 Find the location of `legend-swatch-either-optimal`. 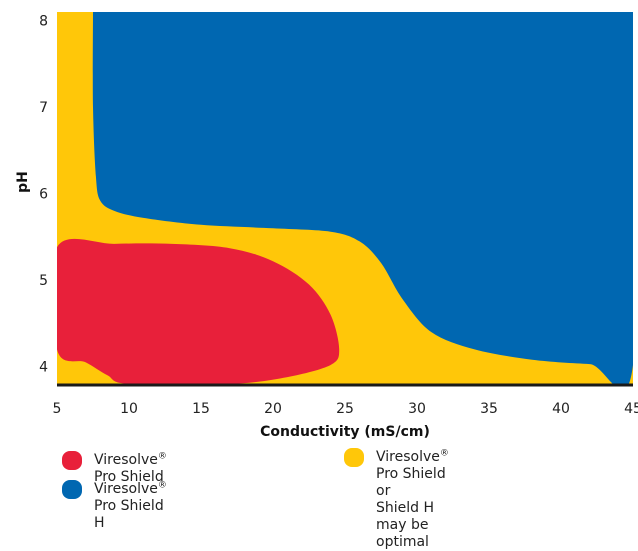

legend-swatch-either-optimal is located at coordinates (354, 457).